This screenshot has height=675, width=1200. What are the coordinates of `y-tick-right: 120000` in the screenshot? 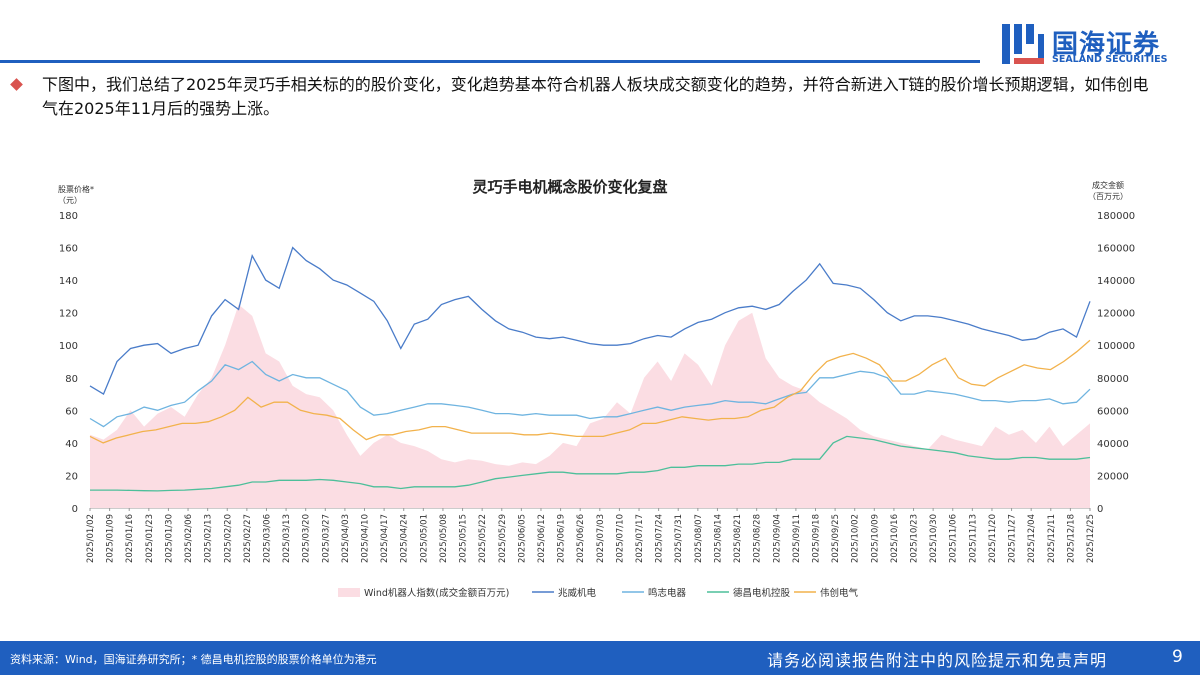 It's located at (1116, 314).